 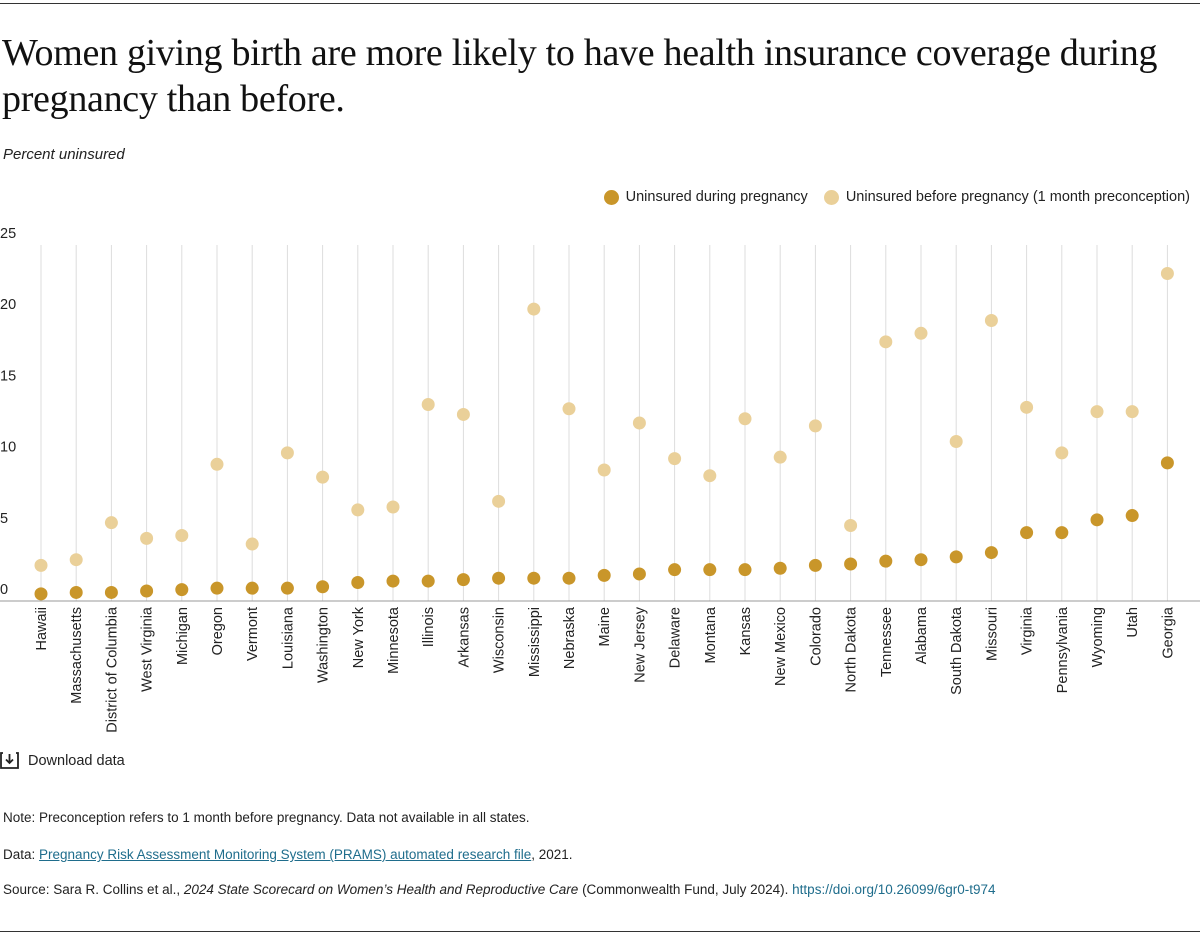 I want to click on x-tick-label: Virginia, so click(x=1028, y=630).